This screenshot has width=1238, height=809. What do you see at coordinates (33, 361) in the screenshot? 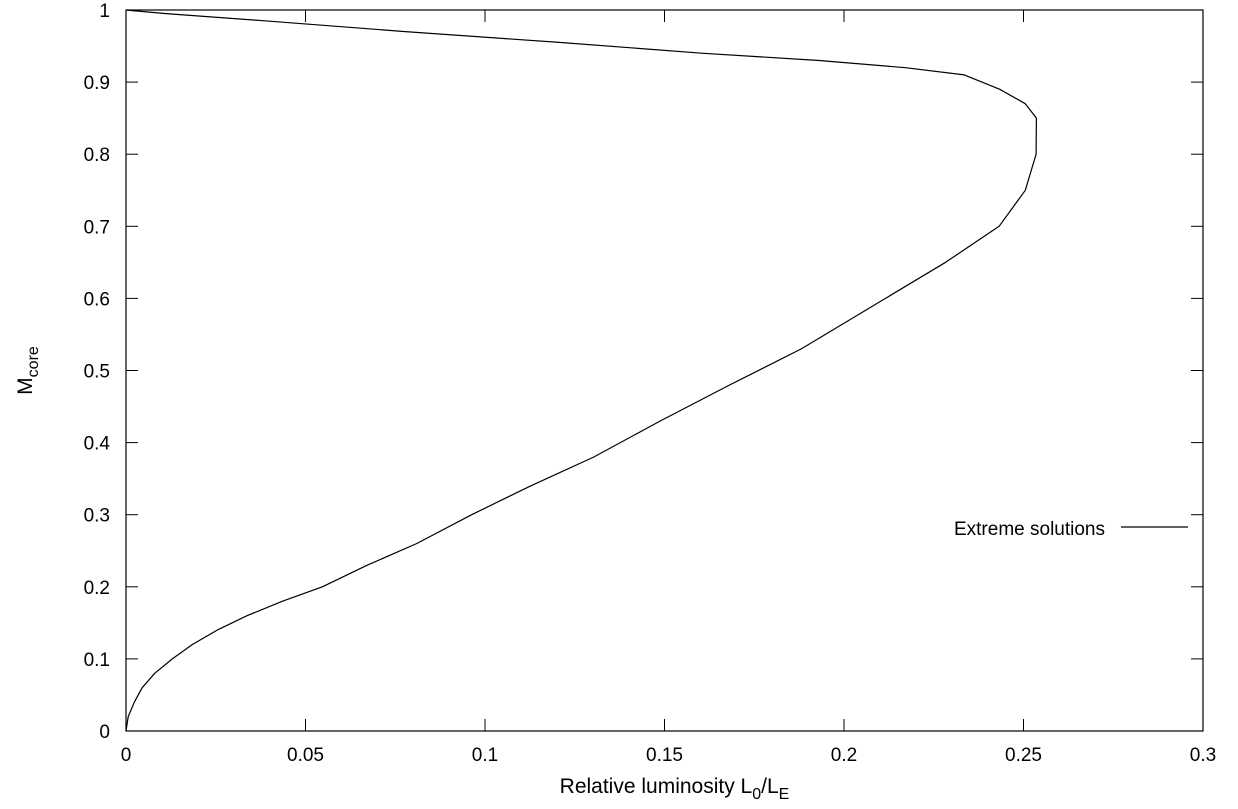
I see `y-axis-title-sub: core` at bounding box center [33, 361].